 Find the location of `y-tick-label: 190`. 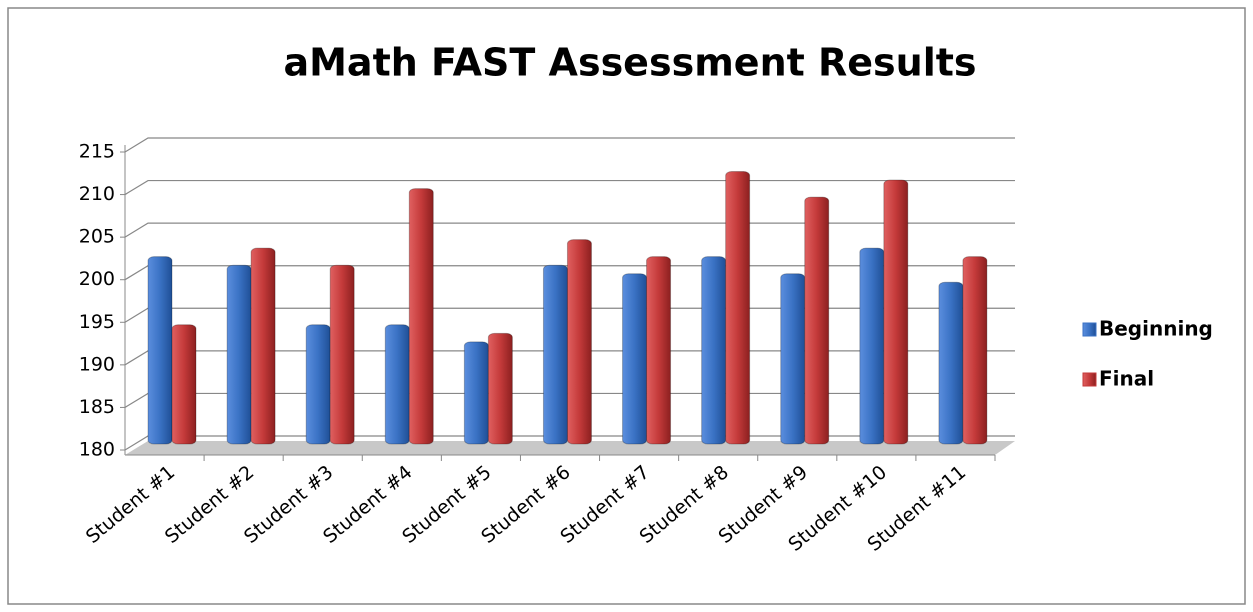

y-tick-label: 190 is located at coordinates (97, 364).